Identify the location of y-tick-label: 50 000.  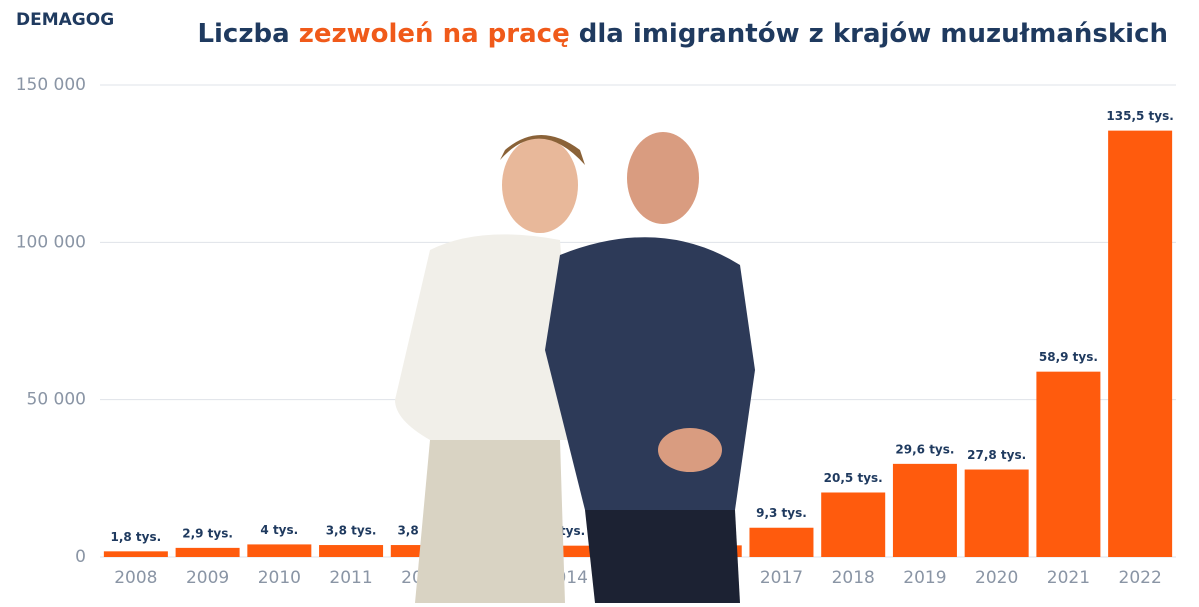
(56, 400).